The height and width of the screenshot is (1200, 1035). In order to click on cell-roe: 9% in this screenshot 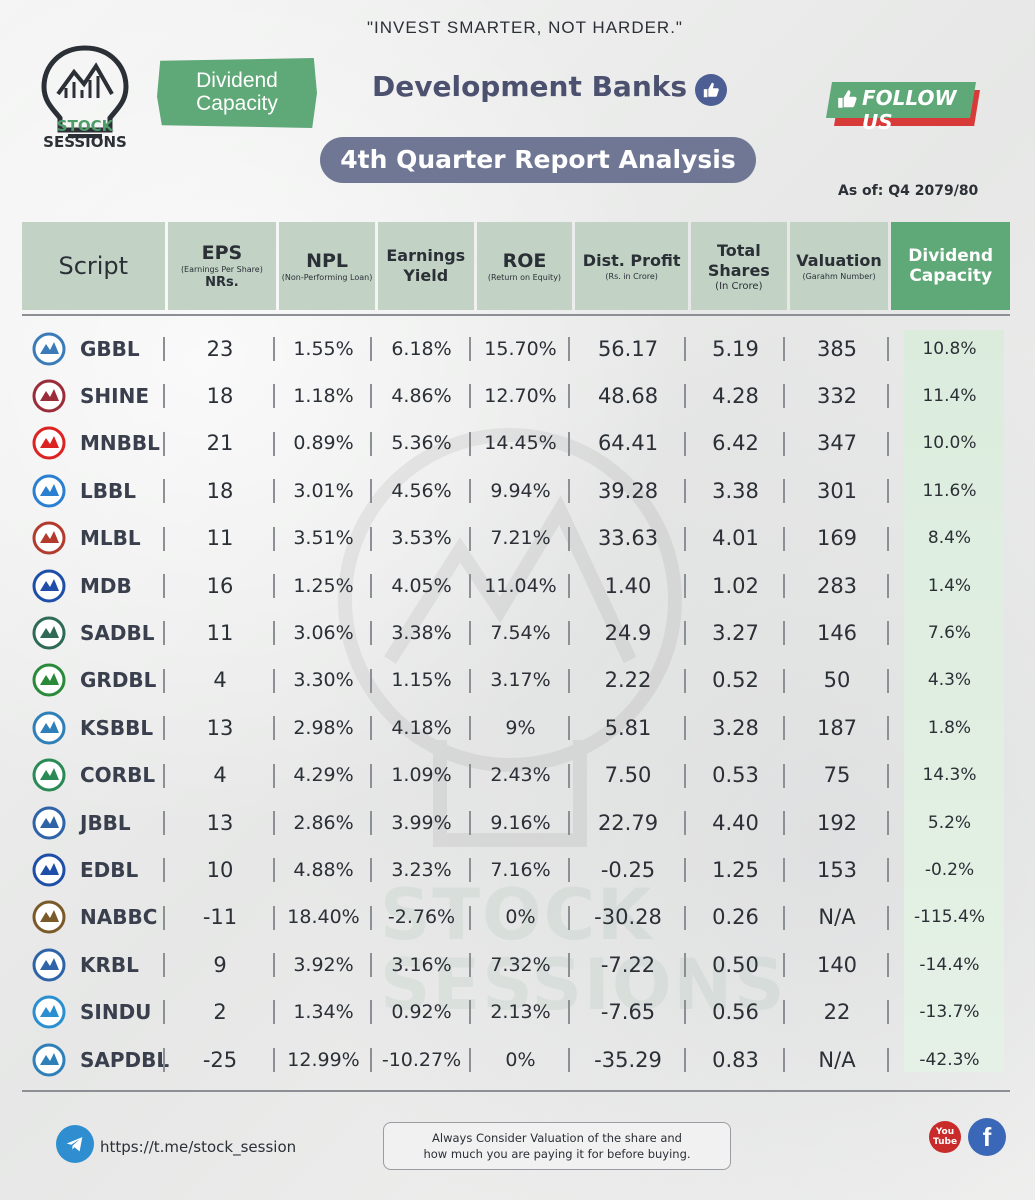, I will do `click(520, 727)`.